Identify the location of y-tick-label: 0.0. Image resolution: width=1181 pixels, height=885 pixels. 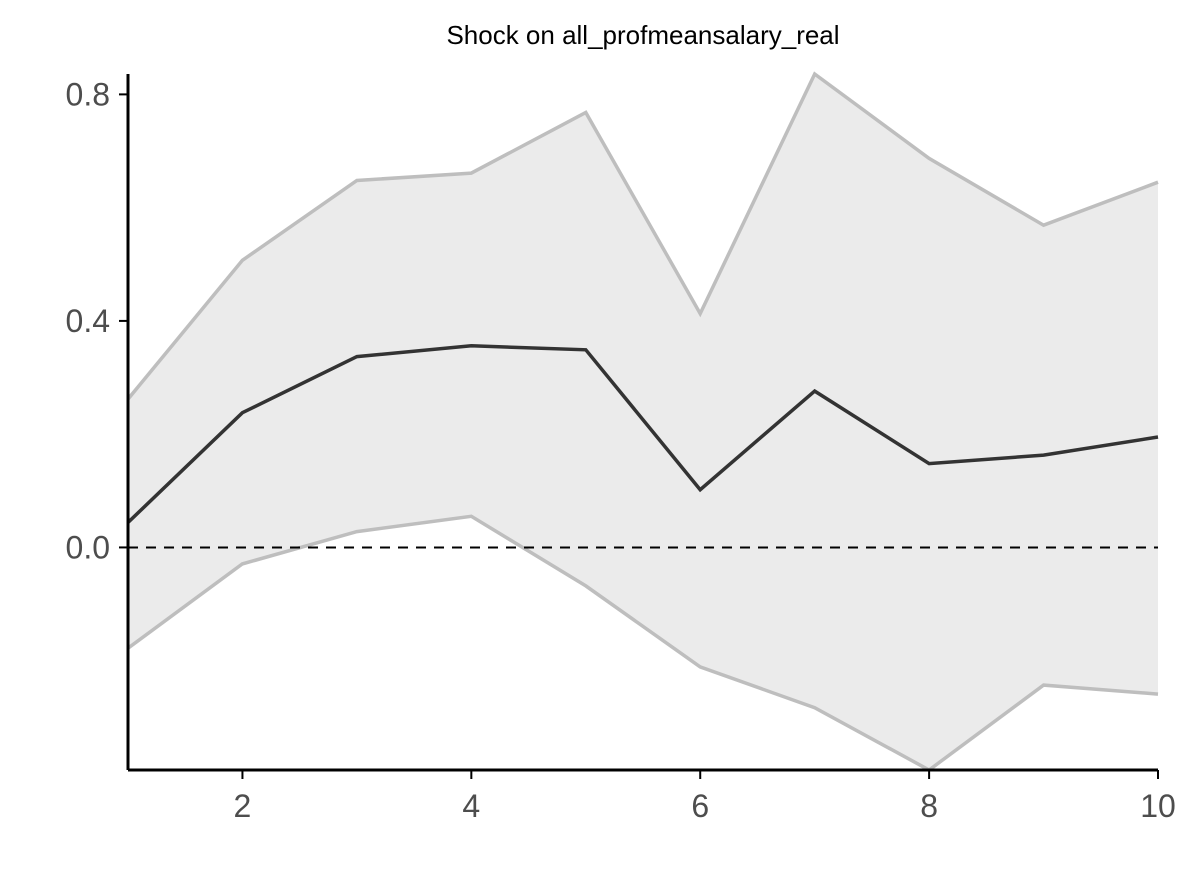
(88, 547).